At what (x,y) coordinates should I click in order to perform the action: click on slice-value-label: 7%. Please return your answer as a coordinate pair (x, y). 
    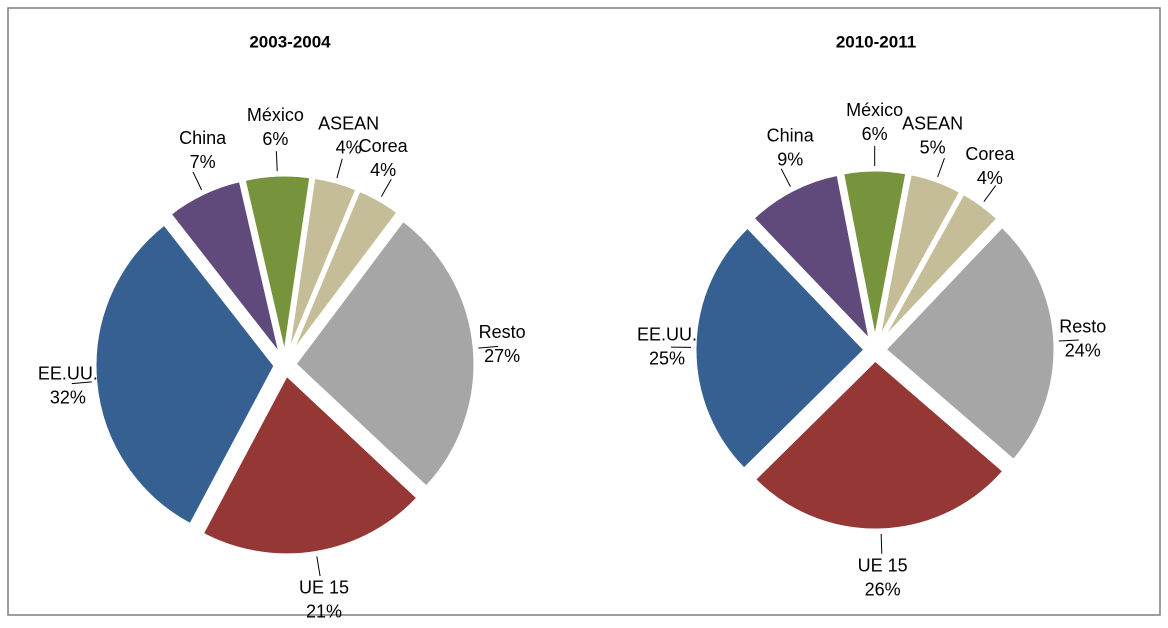
    Looking at the image, I should click on (203, 162).